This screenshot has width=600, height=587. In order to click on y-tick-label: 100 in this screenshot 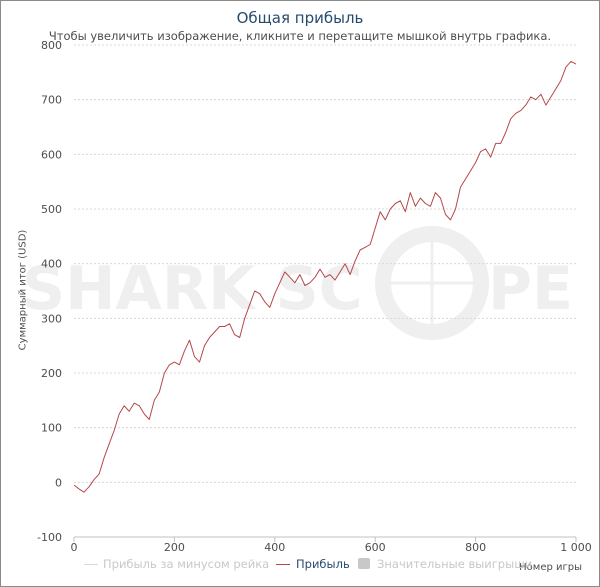, I will do `click(51, 428)`.